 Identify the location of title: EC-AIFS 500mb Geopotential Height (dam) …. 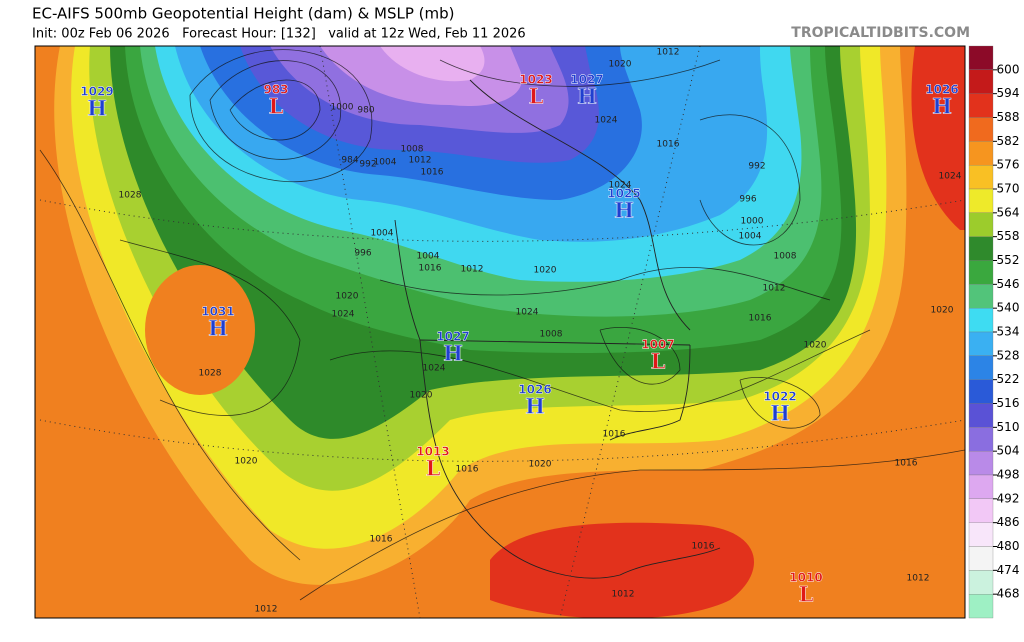
(243, 14).